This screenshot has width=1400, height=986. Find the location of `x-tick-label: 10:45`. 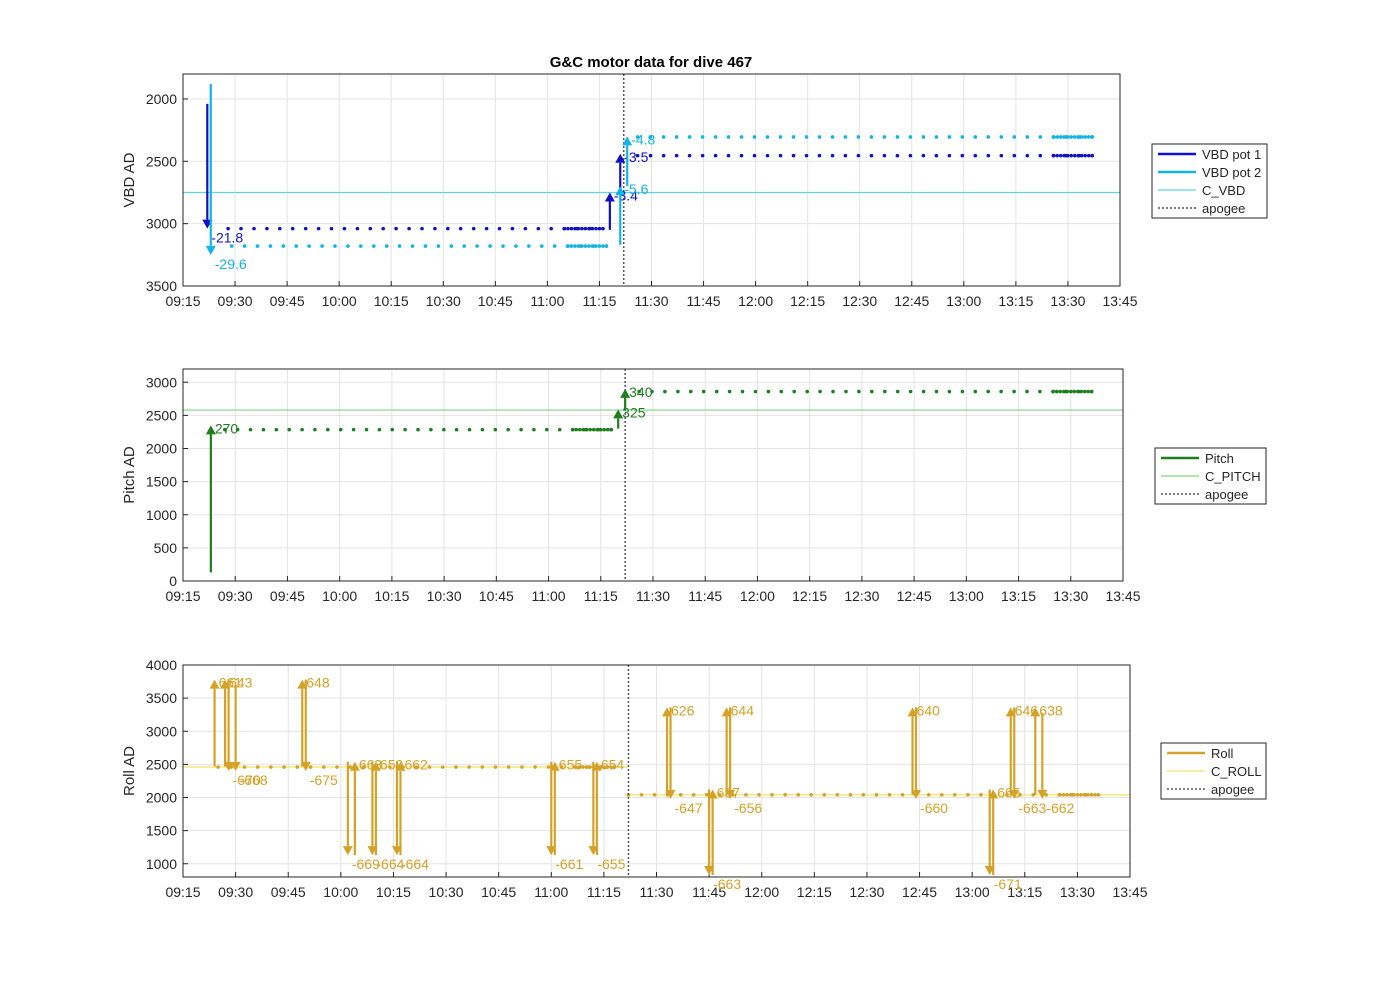

x-tick-label: 10:45 is located at coordinates (498, 892).